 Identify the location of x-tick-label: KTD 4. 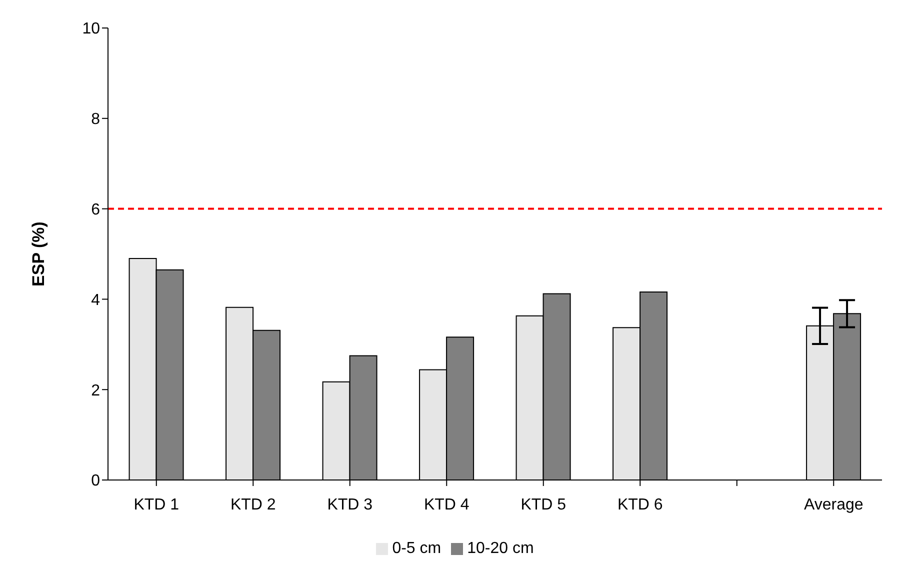
(447, 505).